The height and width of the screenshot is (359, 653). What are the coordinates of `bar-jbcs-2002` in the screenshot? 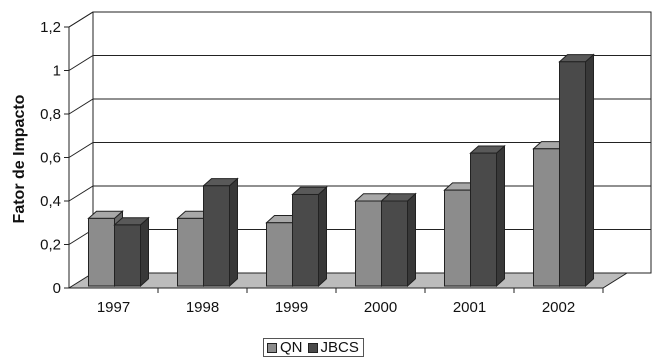 It's located at (576, 170).